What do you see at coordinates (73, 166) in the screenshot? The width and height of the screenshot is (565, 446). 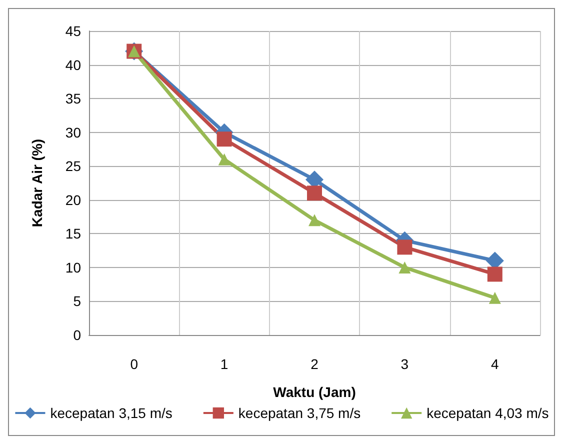 I see `y-tick-label: 25` at bounding box center [73, 166].